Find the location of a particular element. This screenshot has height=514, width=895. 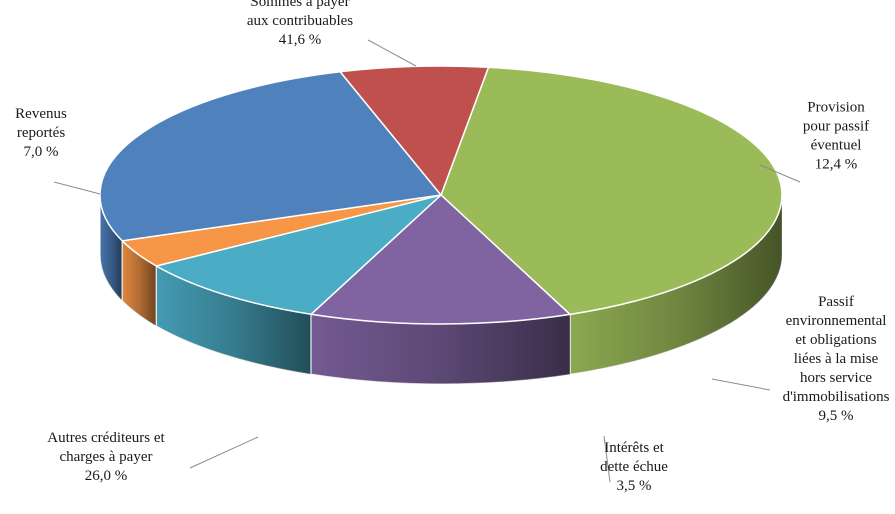

slice-label-line: Intérêts et is located at coordinates (634, 448).